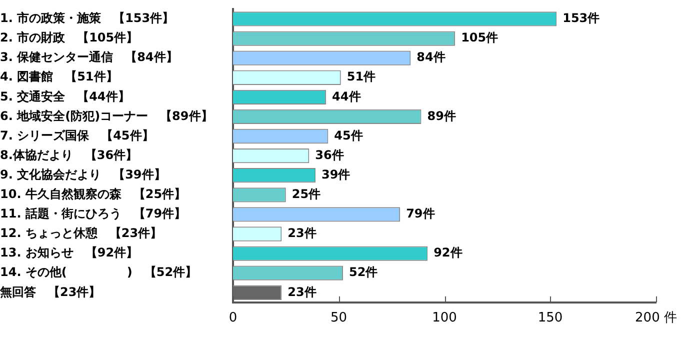  What do you see at coordinates (83, 174) in the screenshot?
I see `y-tick-label: 9. 文化協会だより 【39件】` at bounding box center [83, 174].